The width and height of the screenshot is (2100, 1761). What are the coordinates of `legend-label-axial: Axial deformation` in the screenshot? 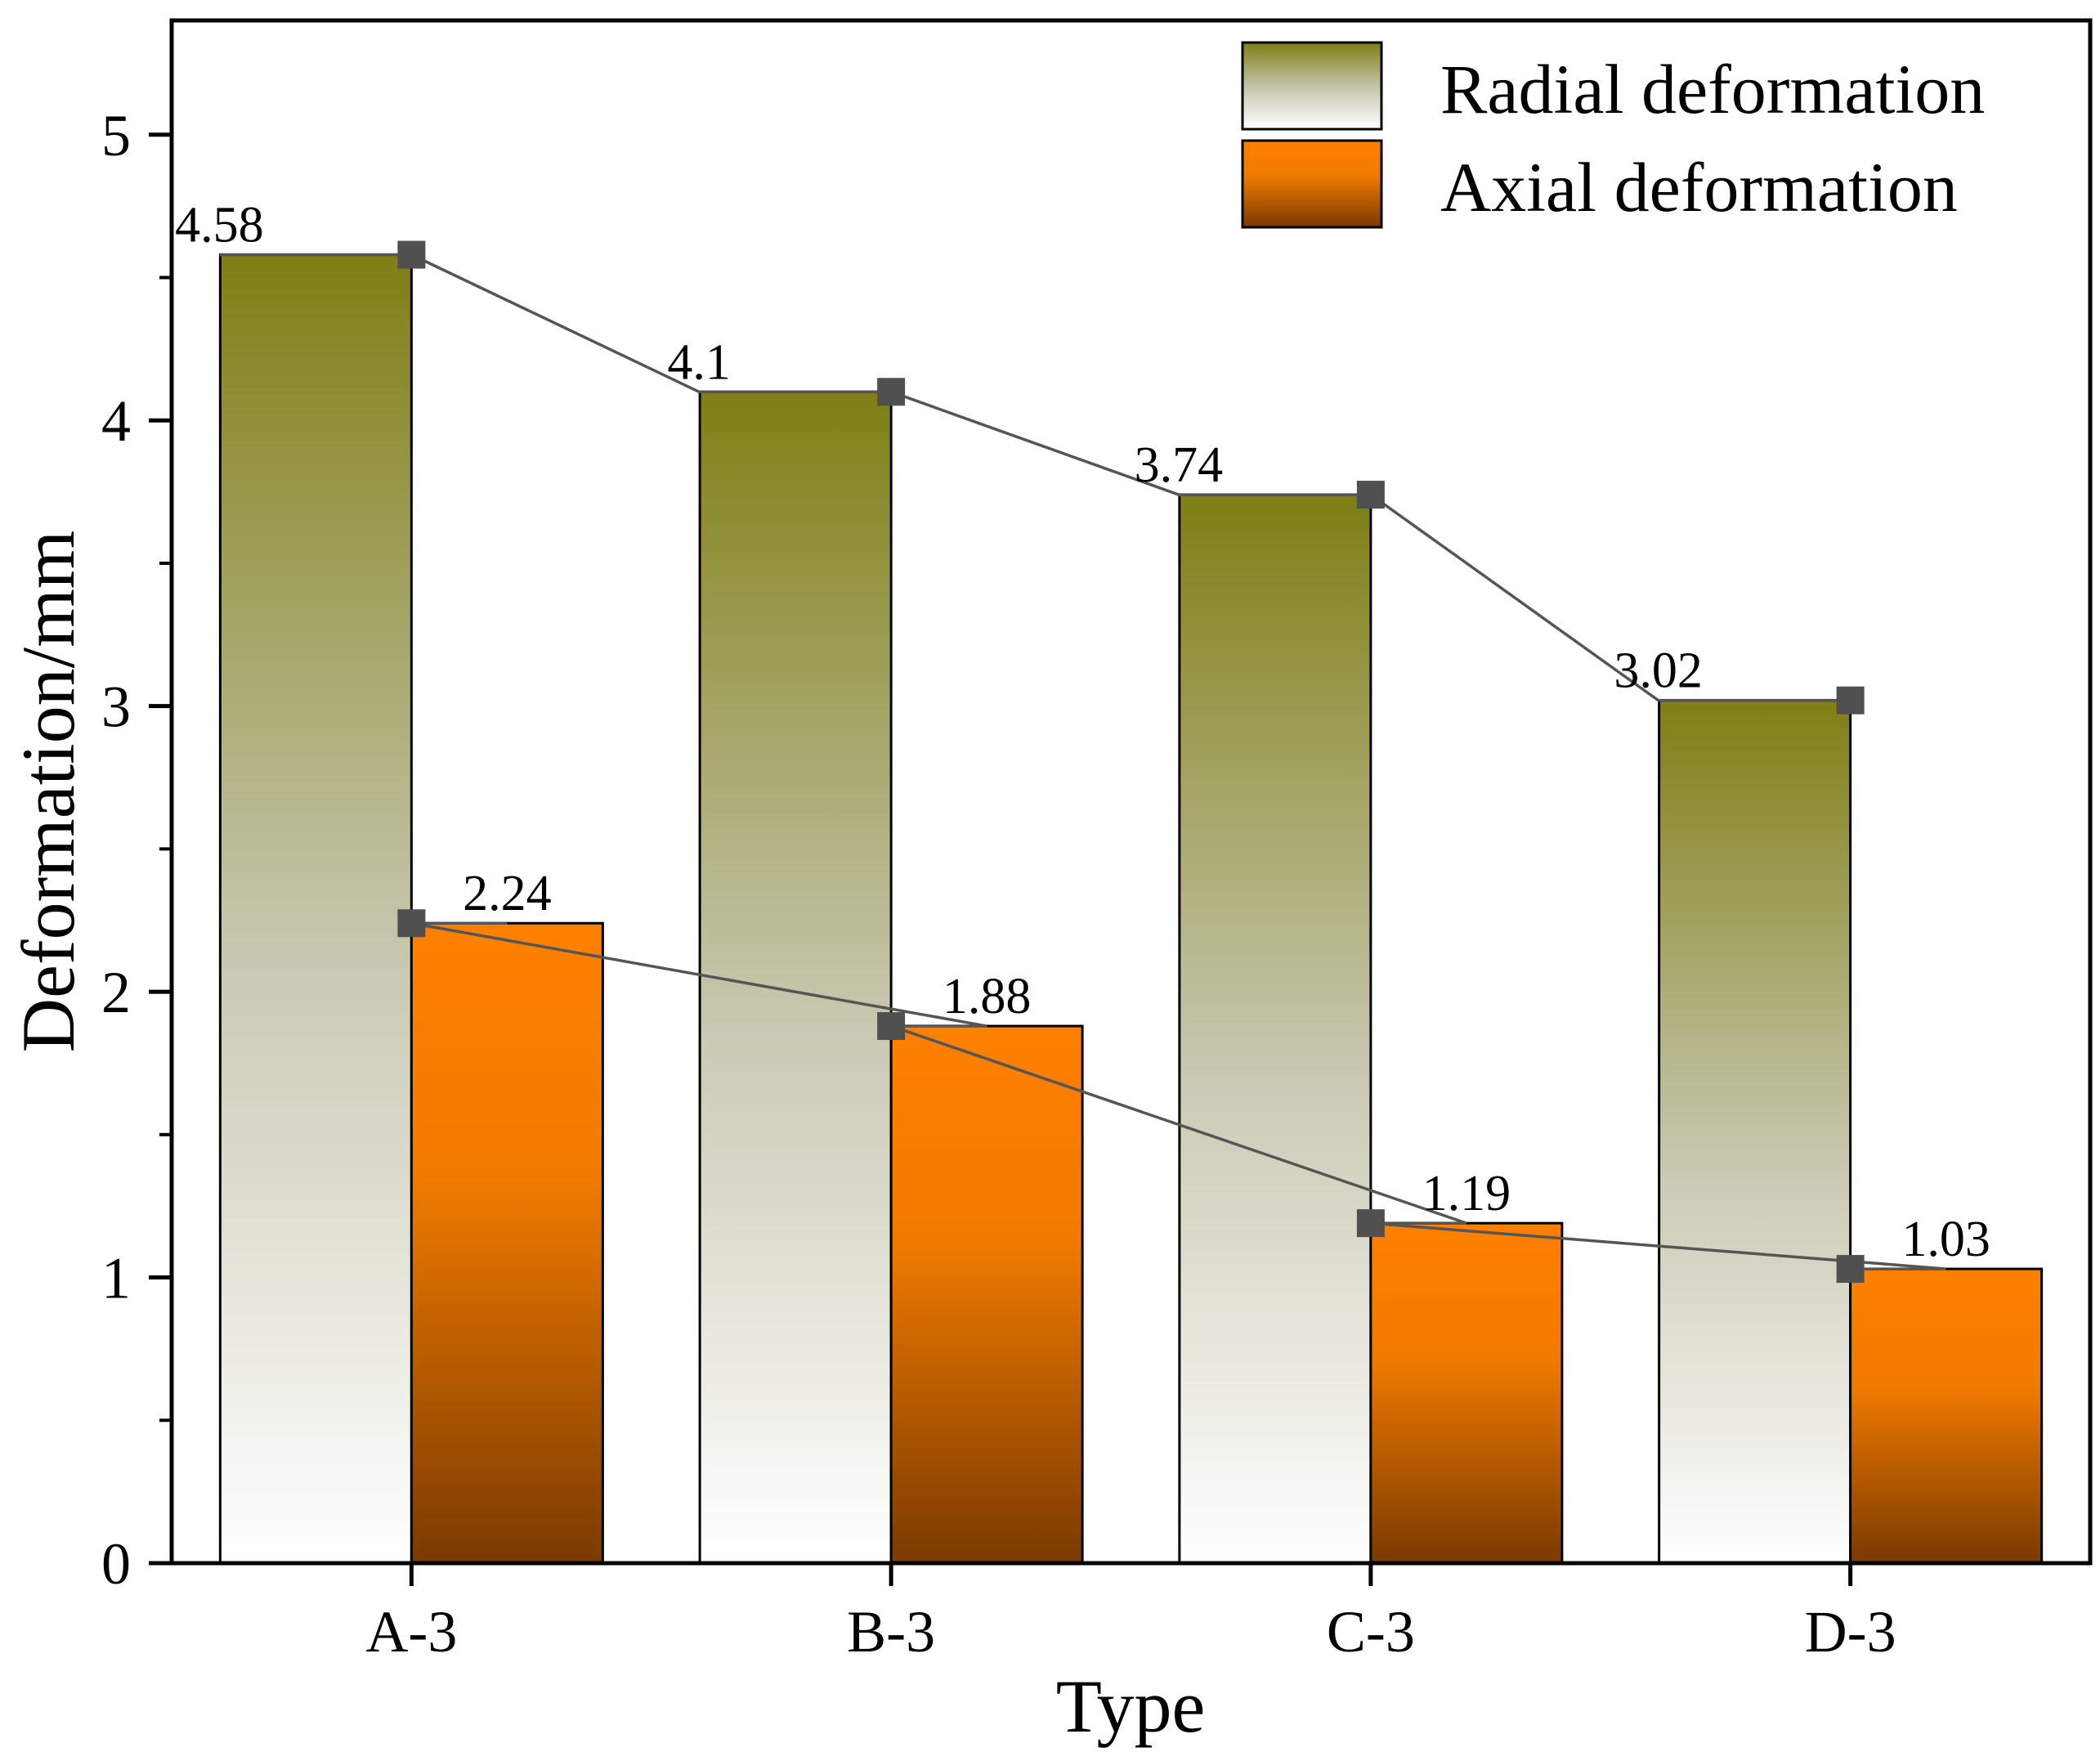 It's located at (1699, 187).